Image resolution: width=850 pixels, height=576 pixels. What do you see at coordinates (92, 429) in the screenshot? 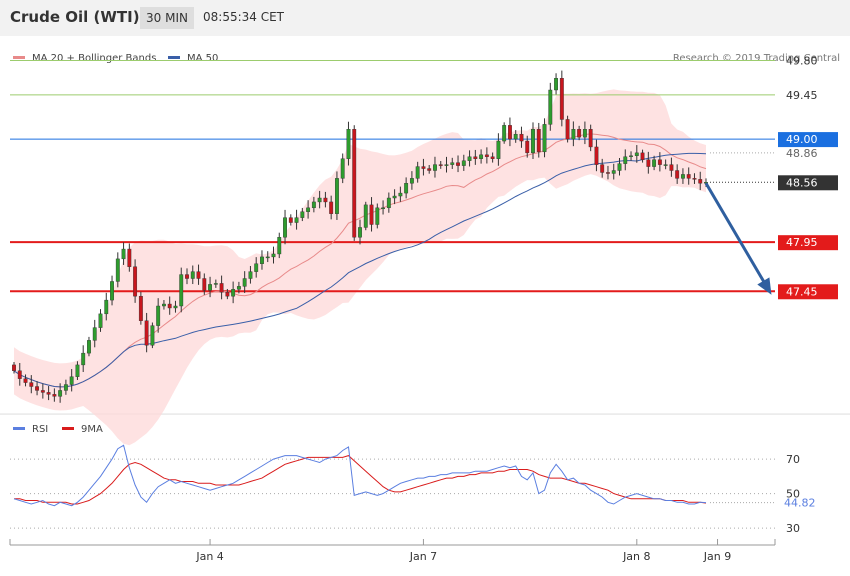
I see `rsi-ma-legend-label: 9MA` at bounding box center [92, 429].